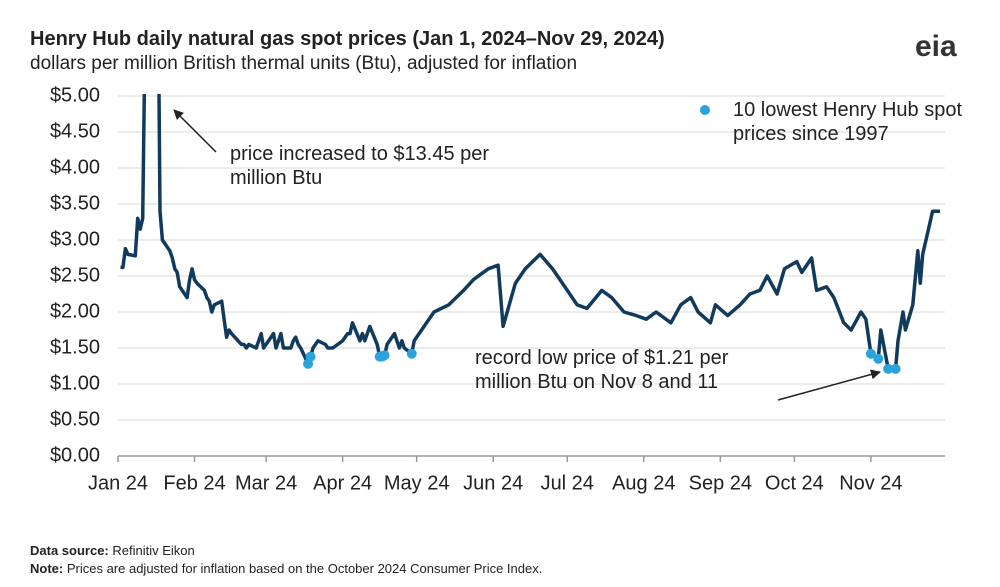 Image resolution: width=1000 pixels, height=587 pixels. Describe the element at coordinates (567, 483) in the screenshot. I see `x-tick-label: Jul 24` at that location.